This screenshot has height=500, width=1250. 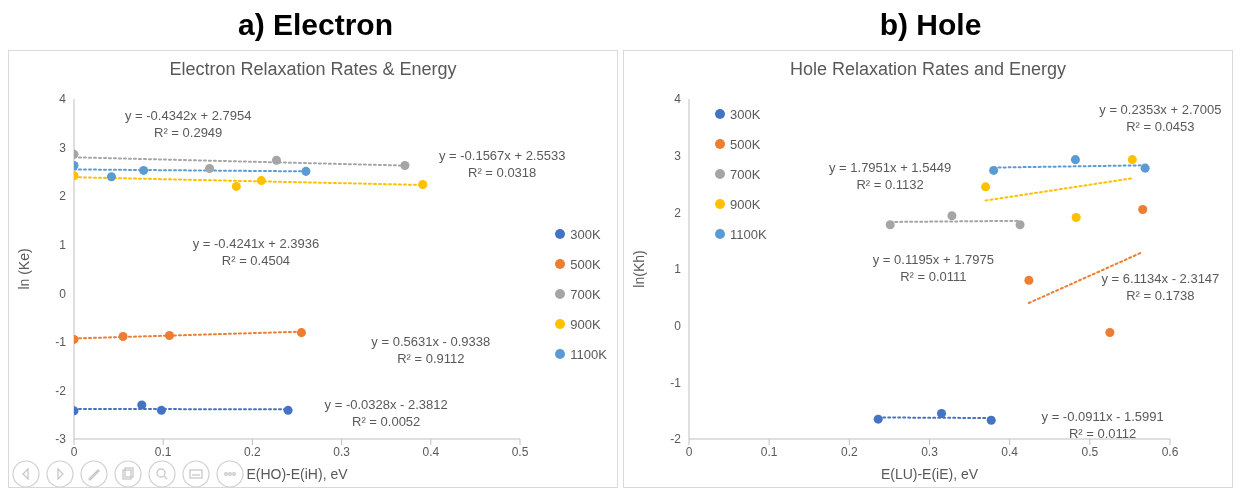 What do you see at coordinates (929, 474) in the screenshot?
I see `x-axis-title: E(LU)-E(iE), eV` at bounding box center [929, 474].